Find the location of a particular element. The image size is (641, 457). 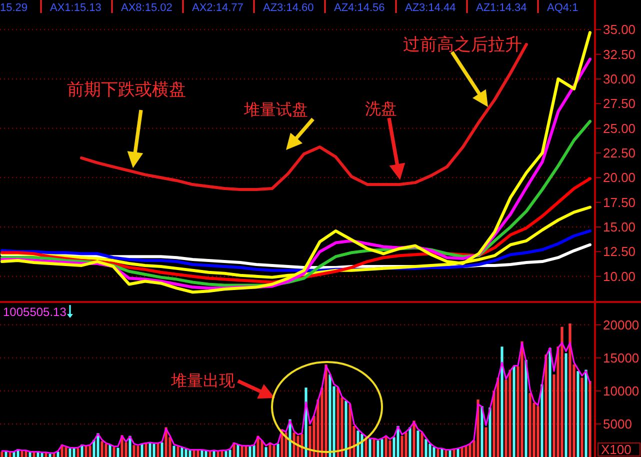

y-tick-label: 10000 is located at coordinates (621, 390).